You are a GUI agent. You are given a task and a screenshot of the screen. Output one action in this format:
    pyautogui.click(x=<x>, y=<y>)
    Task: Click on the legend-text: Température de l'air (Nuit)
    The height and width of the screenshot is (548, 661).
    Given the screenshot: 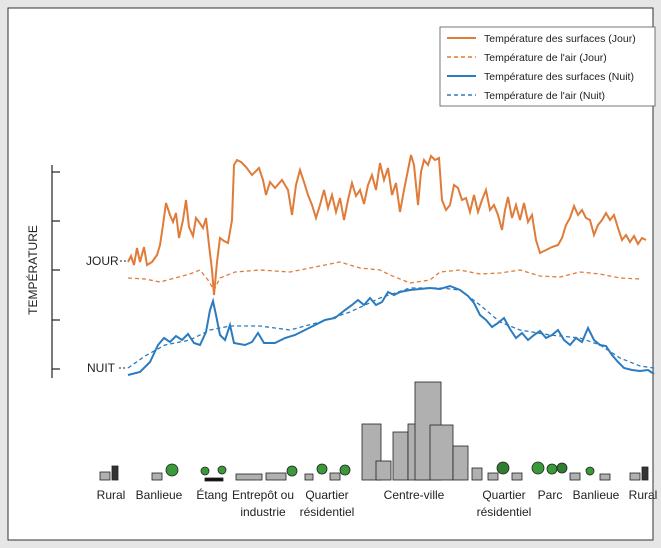 What is the action you would take?
    pyautogui.click(x=544, y=96)
    